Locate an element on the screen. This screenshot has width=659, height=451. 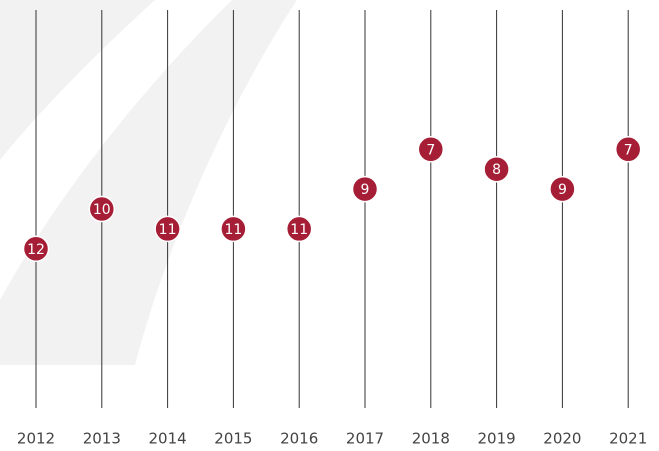
rank-label: 8 is located at coordinates (496, 170).